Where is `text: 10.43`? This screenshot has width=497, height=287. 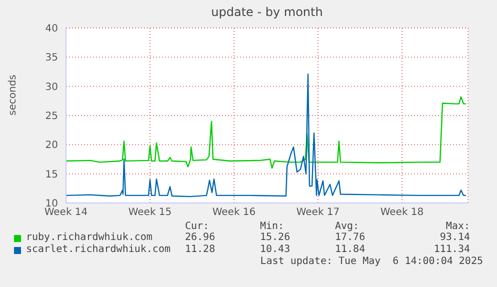
text: 10.43 is located at coordinates (275, 249).